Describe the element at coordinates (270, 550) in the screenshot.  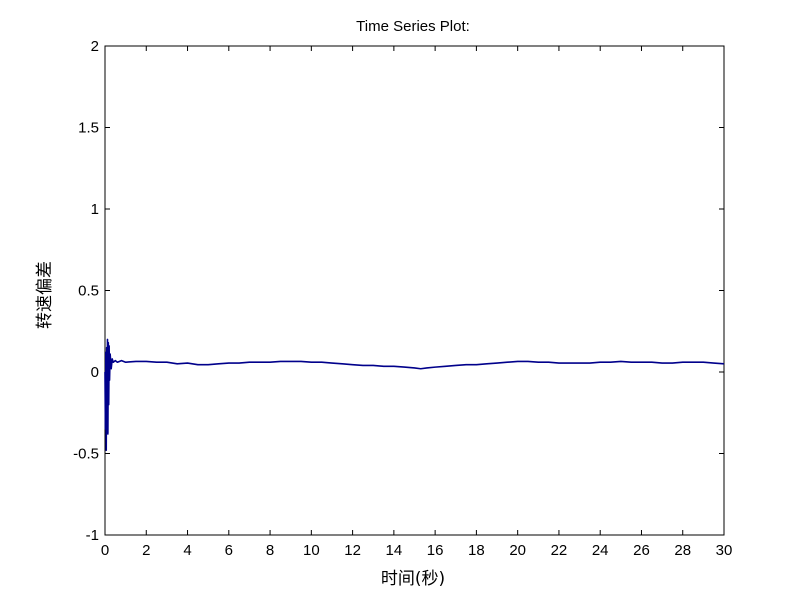
I see `x-tick-label: 8` at that location.